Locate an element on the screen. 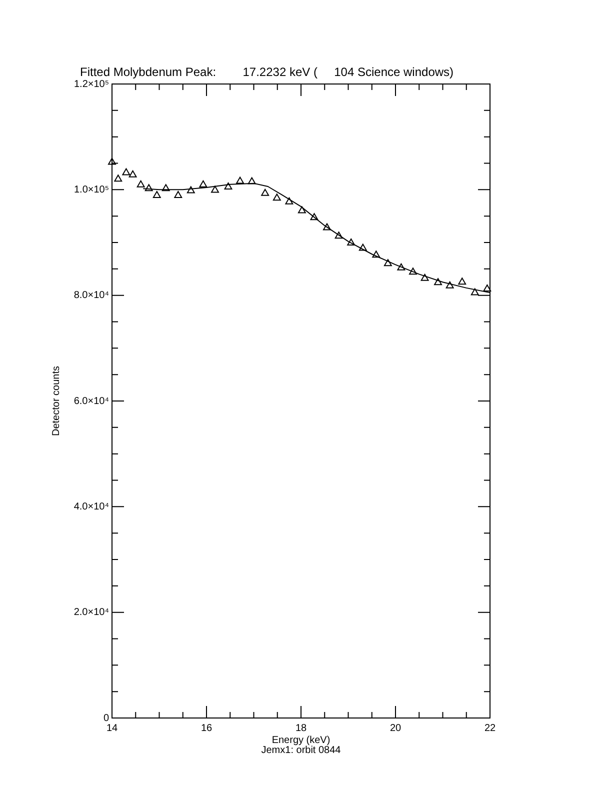 The height and width of the screenshot is (792, 612). text: Jemx1: orbit 0844 is located at coordinates (301, 750).